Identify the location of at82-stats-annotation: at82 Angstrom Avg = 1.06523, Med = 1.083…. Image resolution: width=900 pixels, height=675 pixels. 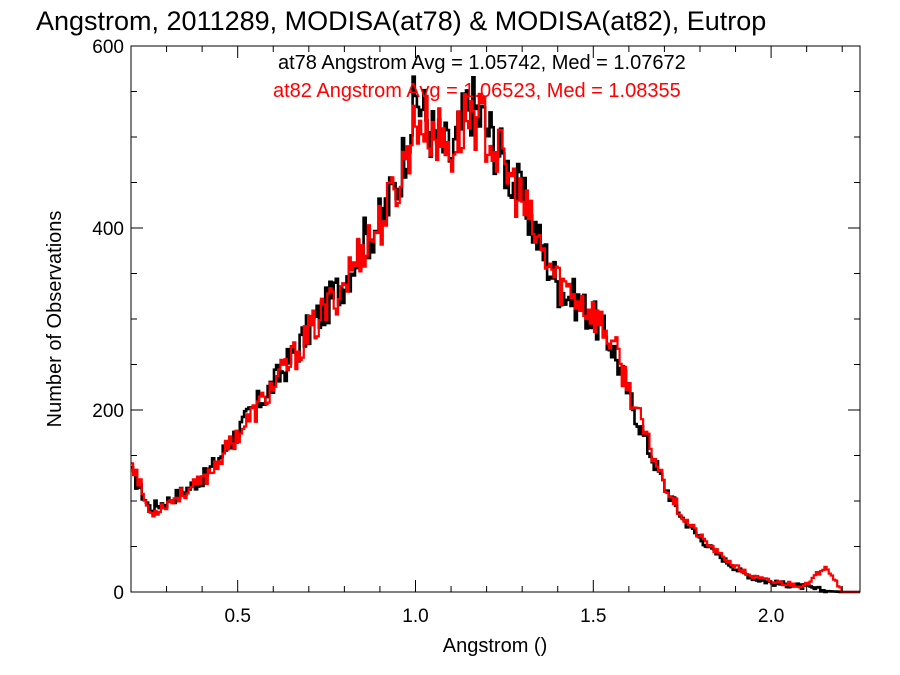
(477, 91).